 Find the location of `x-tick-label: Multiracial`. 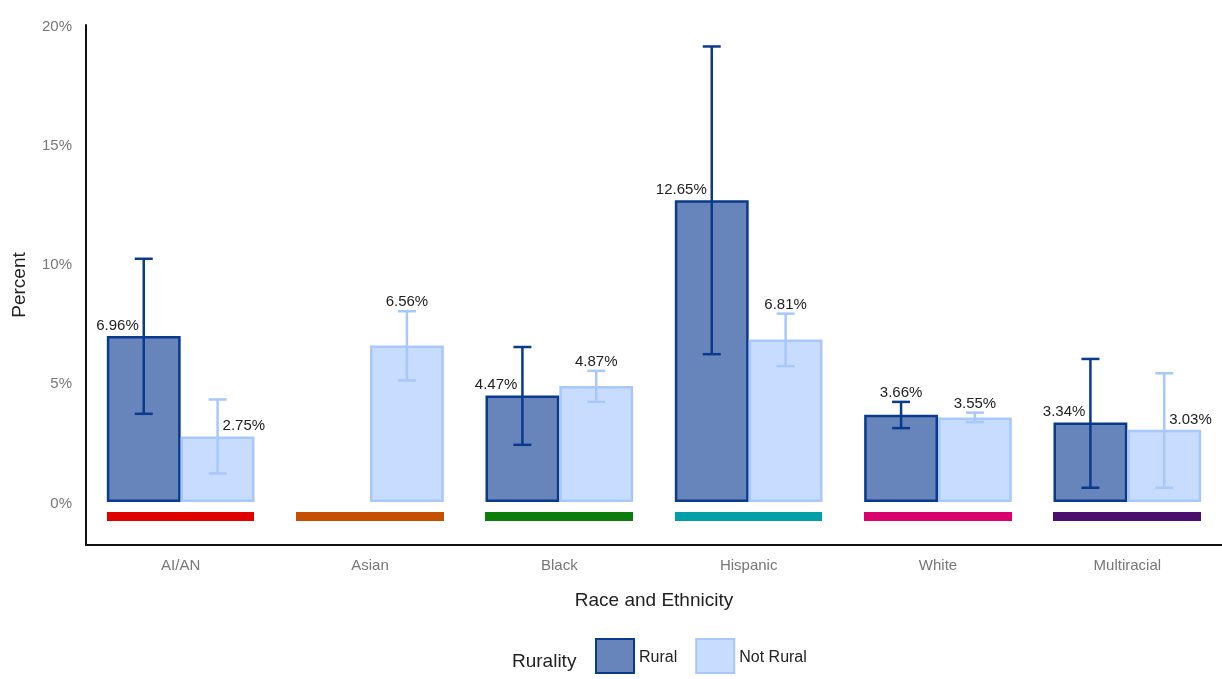

x-tick-label: Multiracial is located at coordinates (1127, 564).